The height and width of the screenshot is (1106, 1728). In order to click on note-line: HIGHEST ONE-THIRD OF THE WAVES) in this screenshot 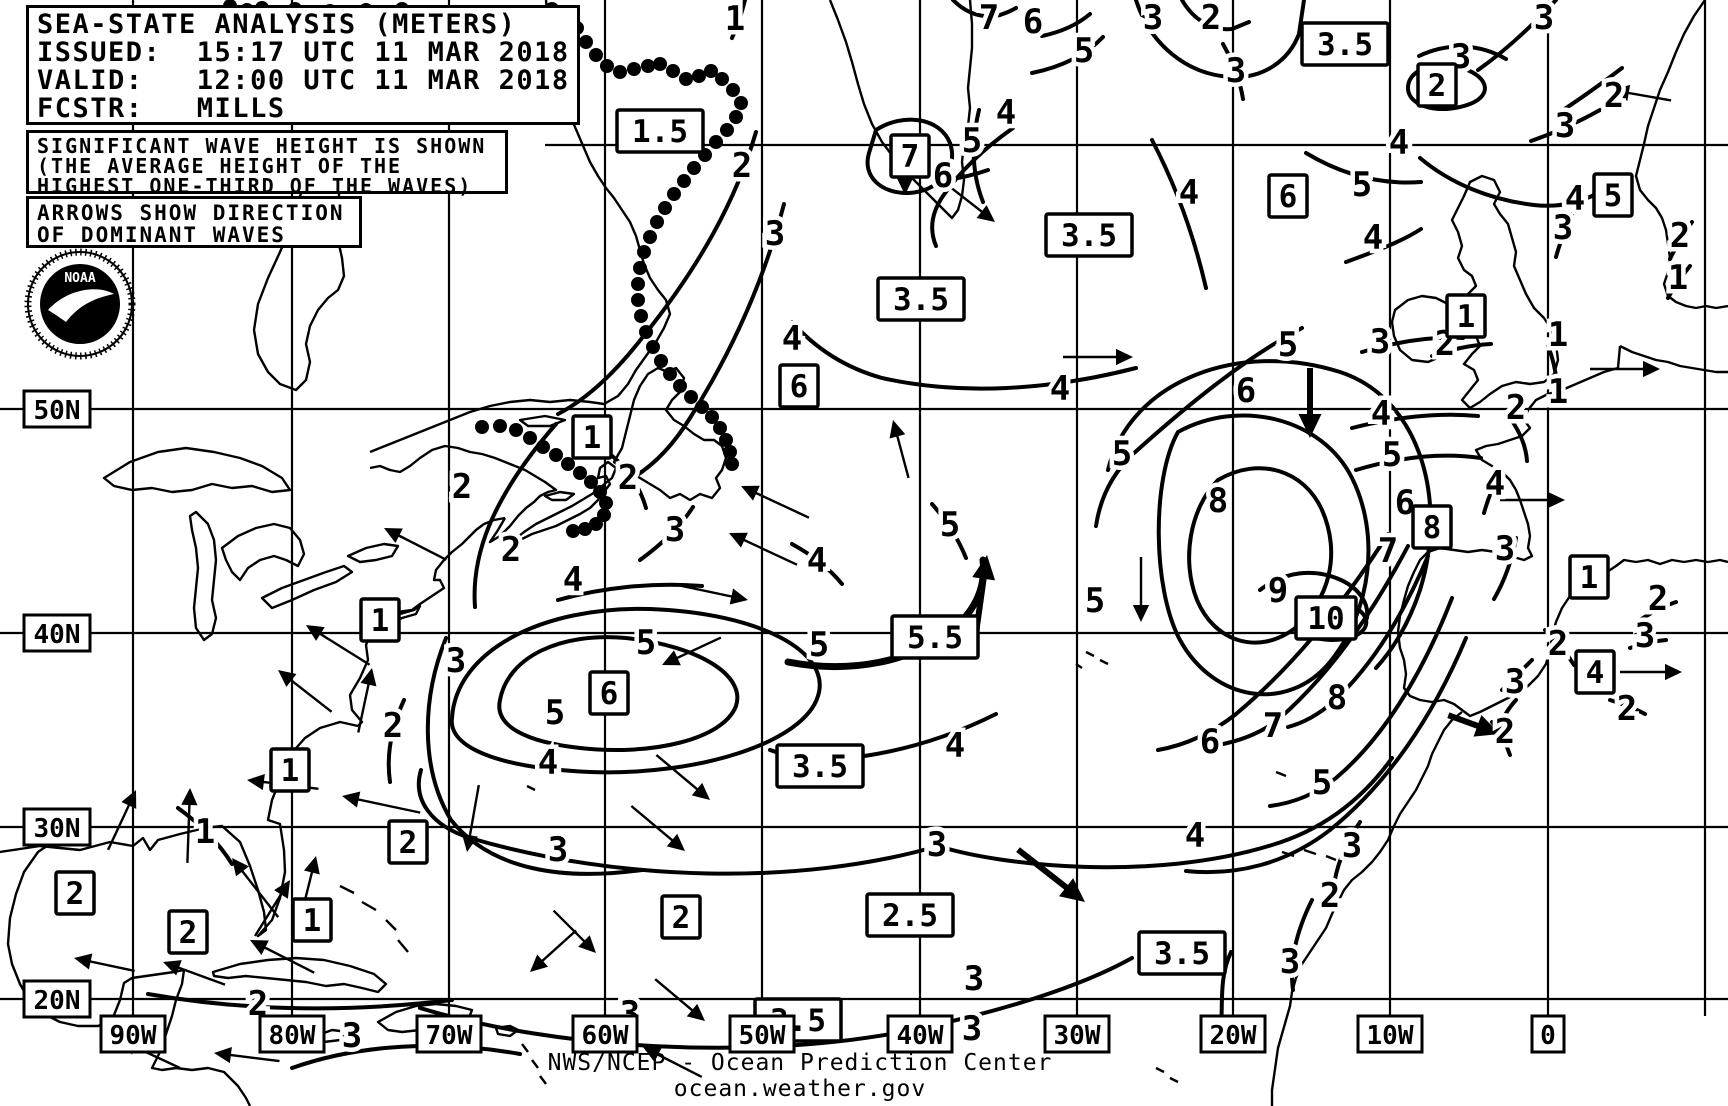, I will do `click(255, 186)`.